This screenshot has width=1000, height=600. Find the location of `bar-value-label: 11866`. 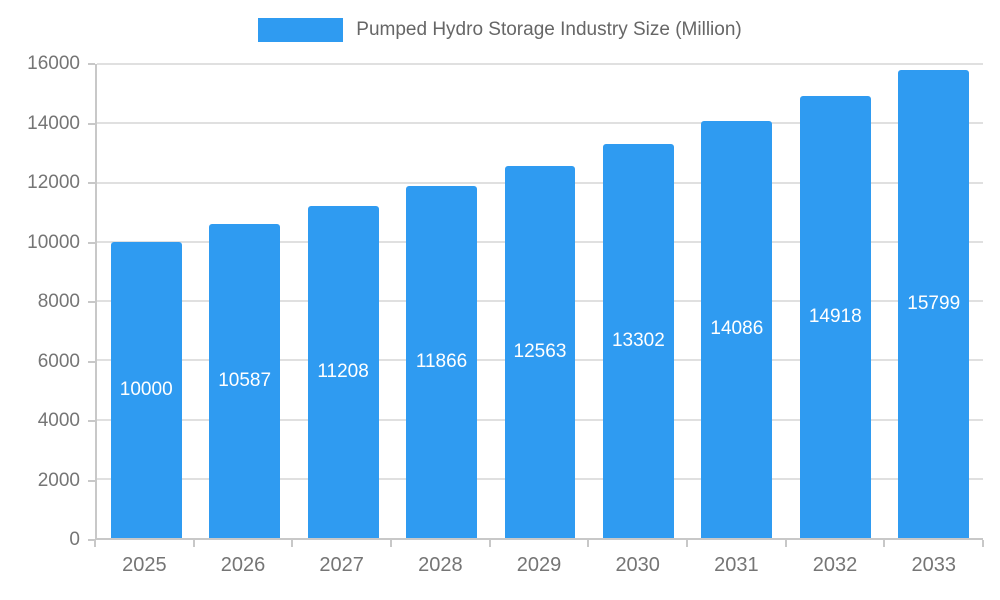

bar-value-label: 11866 is located at coordinates (441, 362).